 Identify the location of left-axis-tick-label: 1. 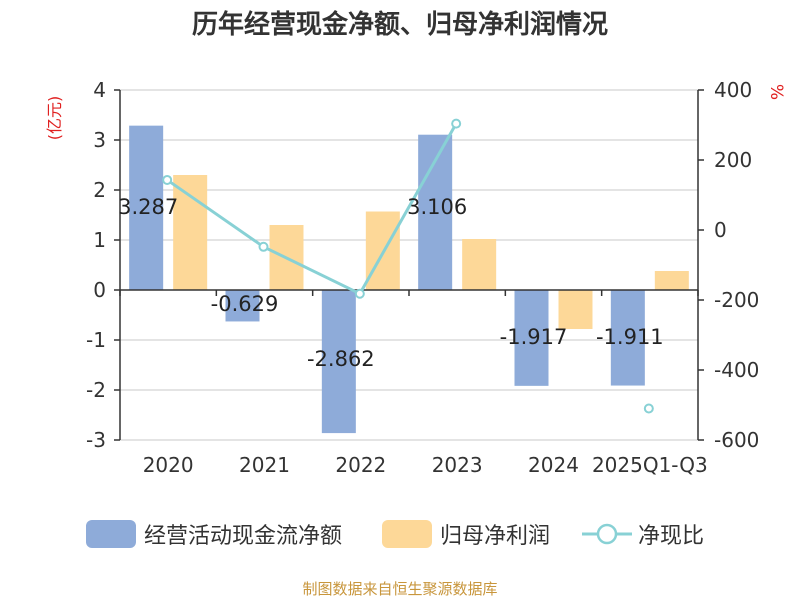
(99, 240).